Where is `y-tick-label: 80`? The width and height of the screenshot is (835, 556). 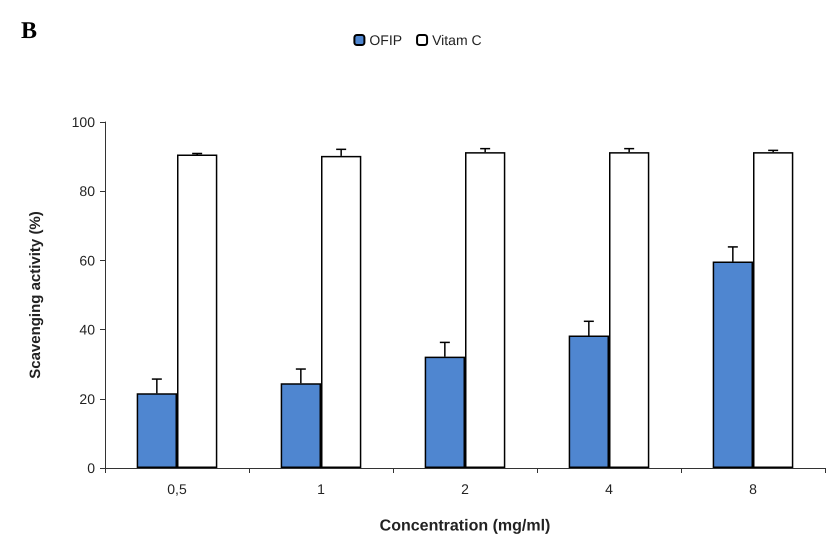 y-tick-label: 80 is located at coordinates (87, 191).